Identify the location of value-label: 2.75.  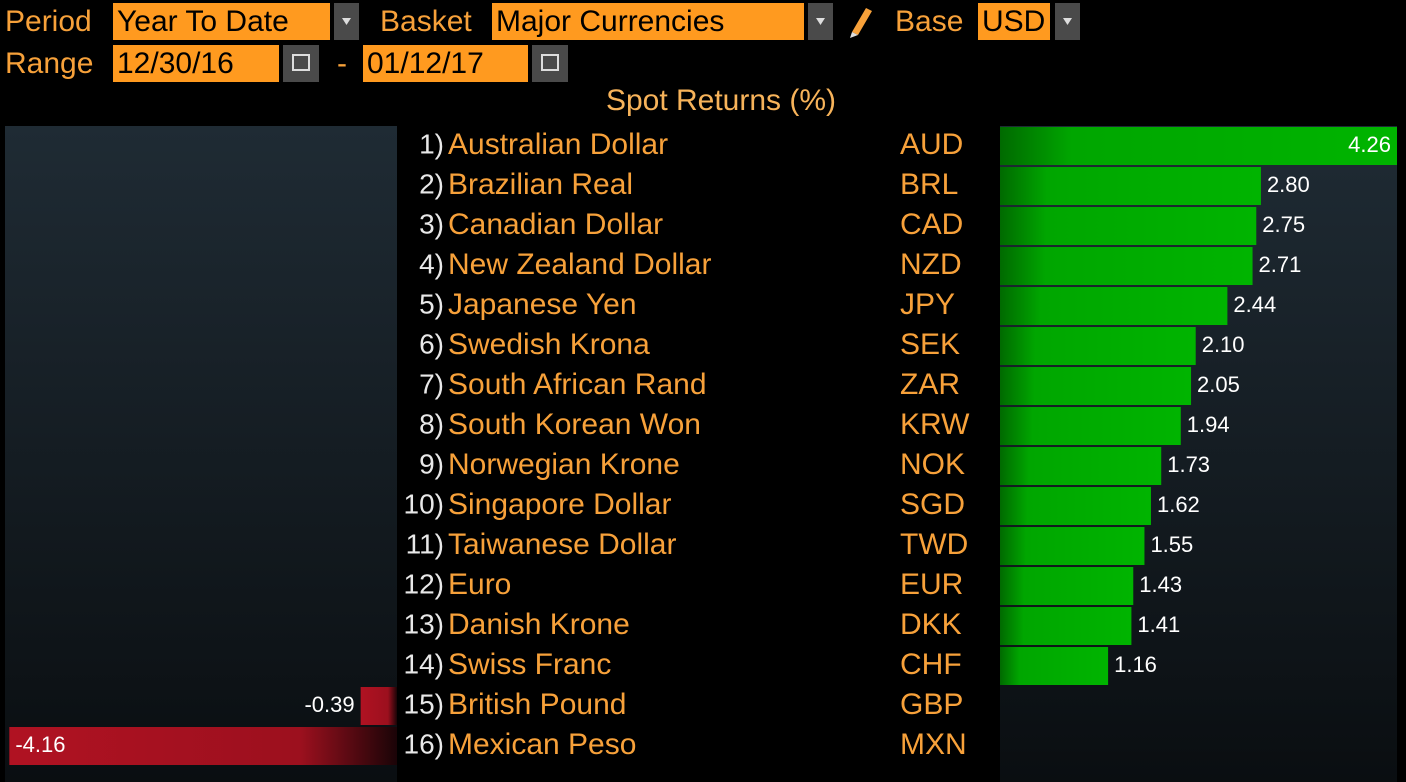
(1283, 224).